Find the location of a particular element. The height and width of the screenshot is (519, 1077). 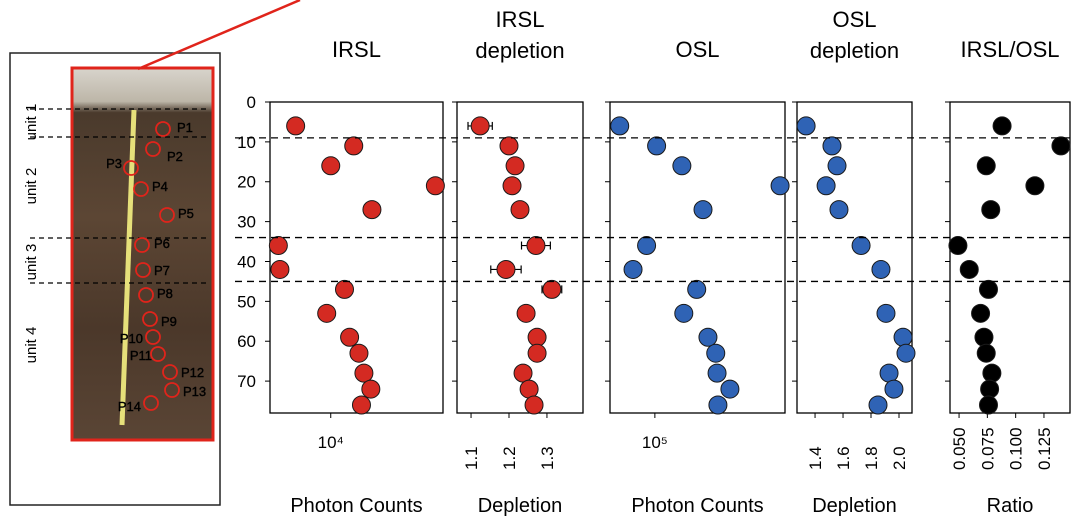

y-tick-label: 60 is located at coordinates (246, 341).